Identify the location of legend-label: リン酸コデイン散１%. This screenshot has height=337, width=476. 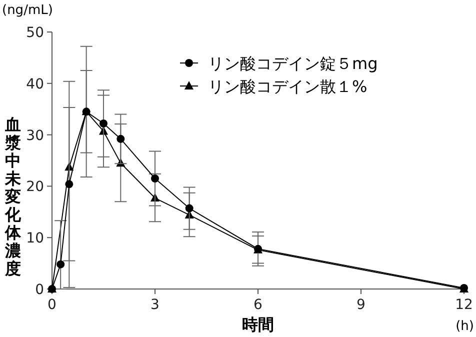
(288, 86).